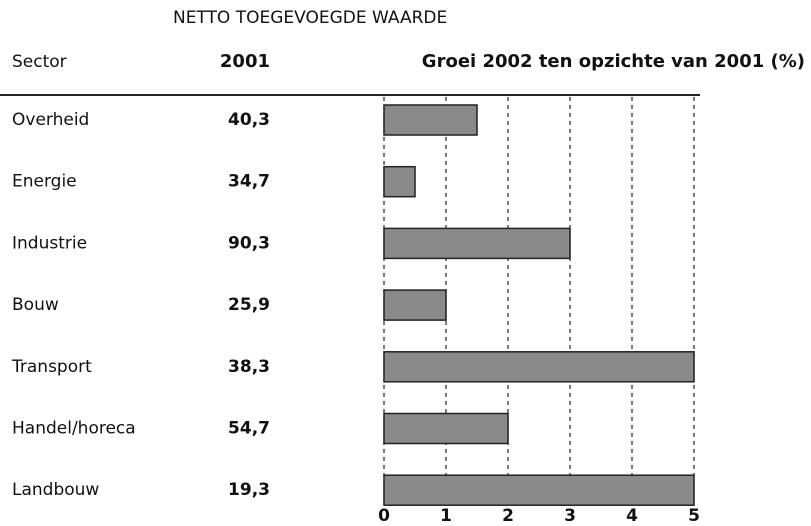  I want to click on x-tick-label: 4, so click(632, 516).